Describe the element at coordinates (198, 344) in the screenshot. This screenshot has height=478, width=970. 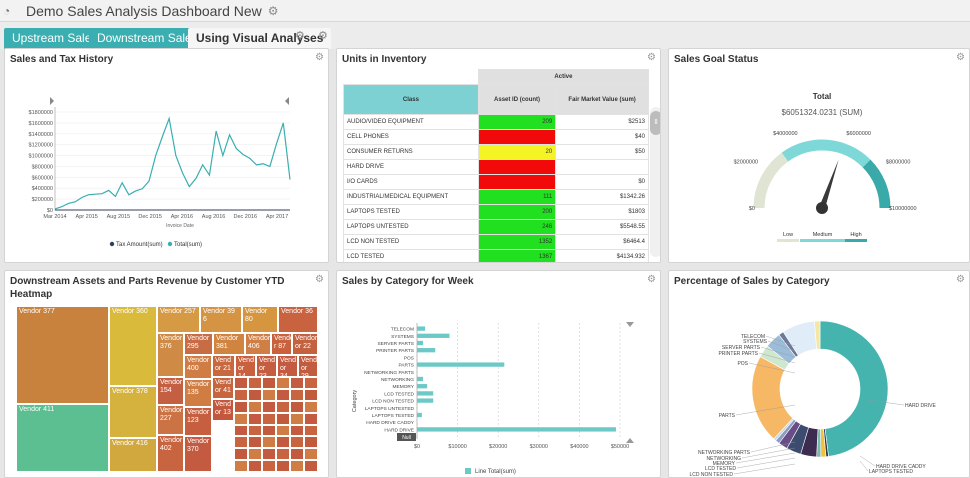
I see `treemap-cell: Vendor 295` at that location.